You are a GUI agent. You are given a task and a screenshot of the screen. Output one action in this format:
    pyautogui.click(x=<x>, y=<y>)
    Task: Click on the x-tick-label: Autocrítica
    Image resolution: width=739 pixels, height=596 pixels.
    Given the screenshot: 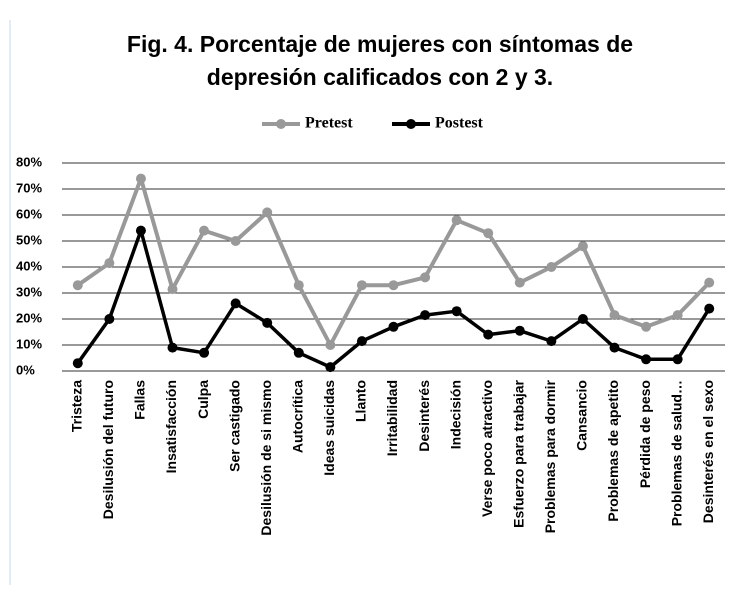 What is the action you would take?
    pyautogui.click(x=297, y=416)
    